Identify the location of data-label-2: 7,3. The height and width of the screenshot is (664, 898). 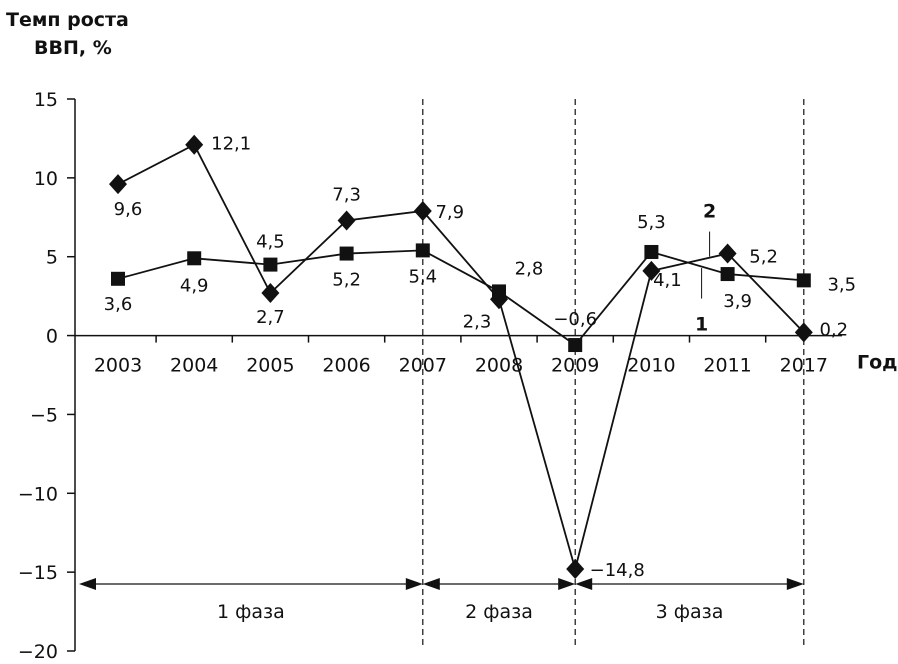
(346, 194).